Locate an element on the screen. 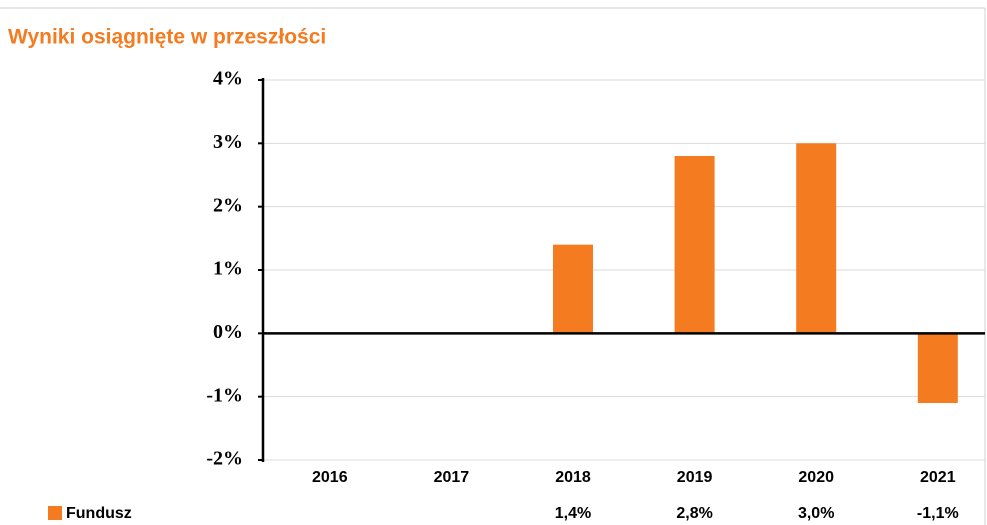 Image resolution: width=987 pixels, height=525 pixels. y-tick-label: -1% is located at coordinates (224, 395).